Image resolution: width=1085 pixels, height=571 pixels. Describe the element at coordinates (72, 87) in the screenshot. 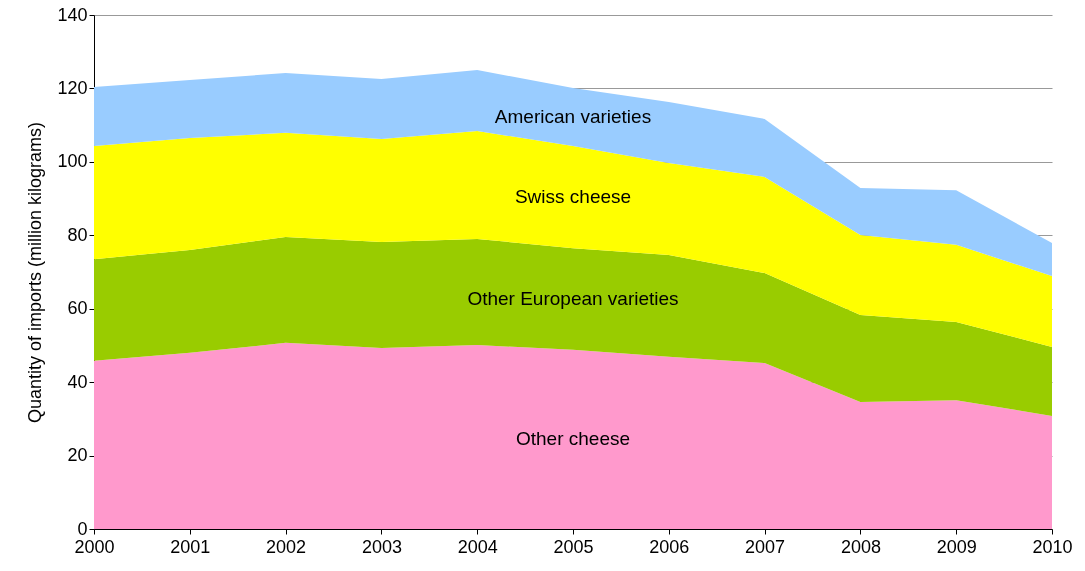

I see `y-tick-label: 120` at that location.